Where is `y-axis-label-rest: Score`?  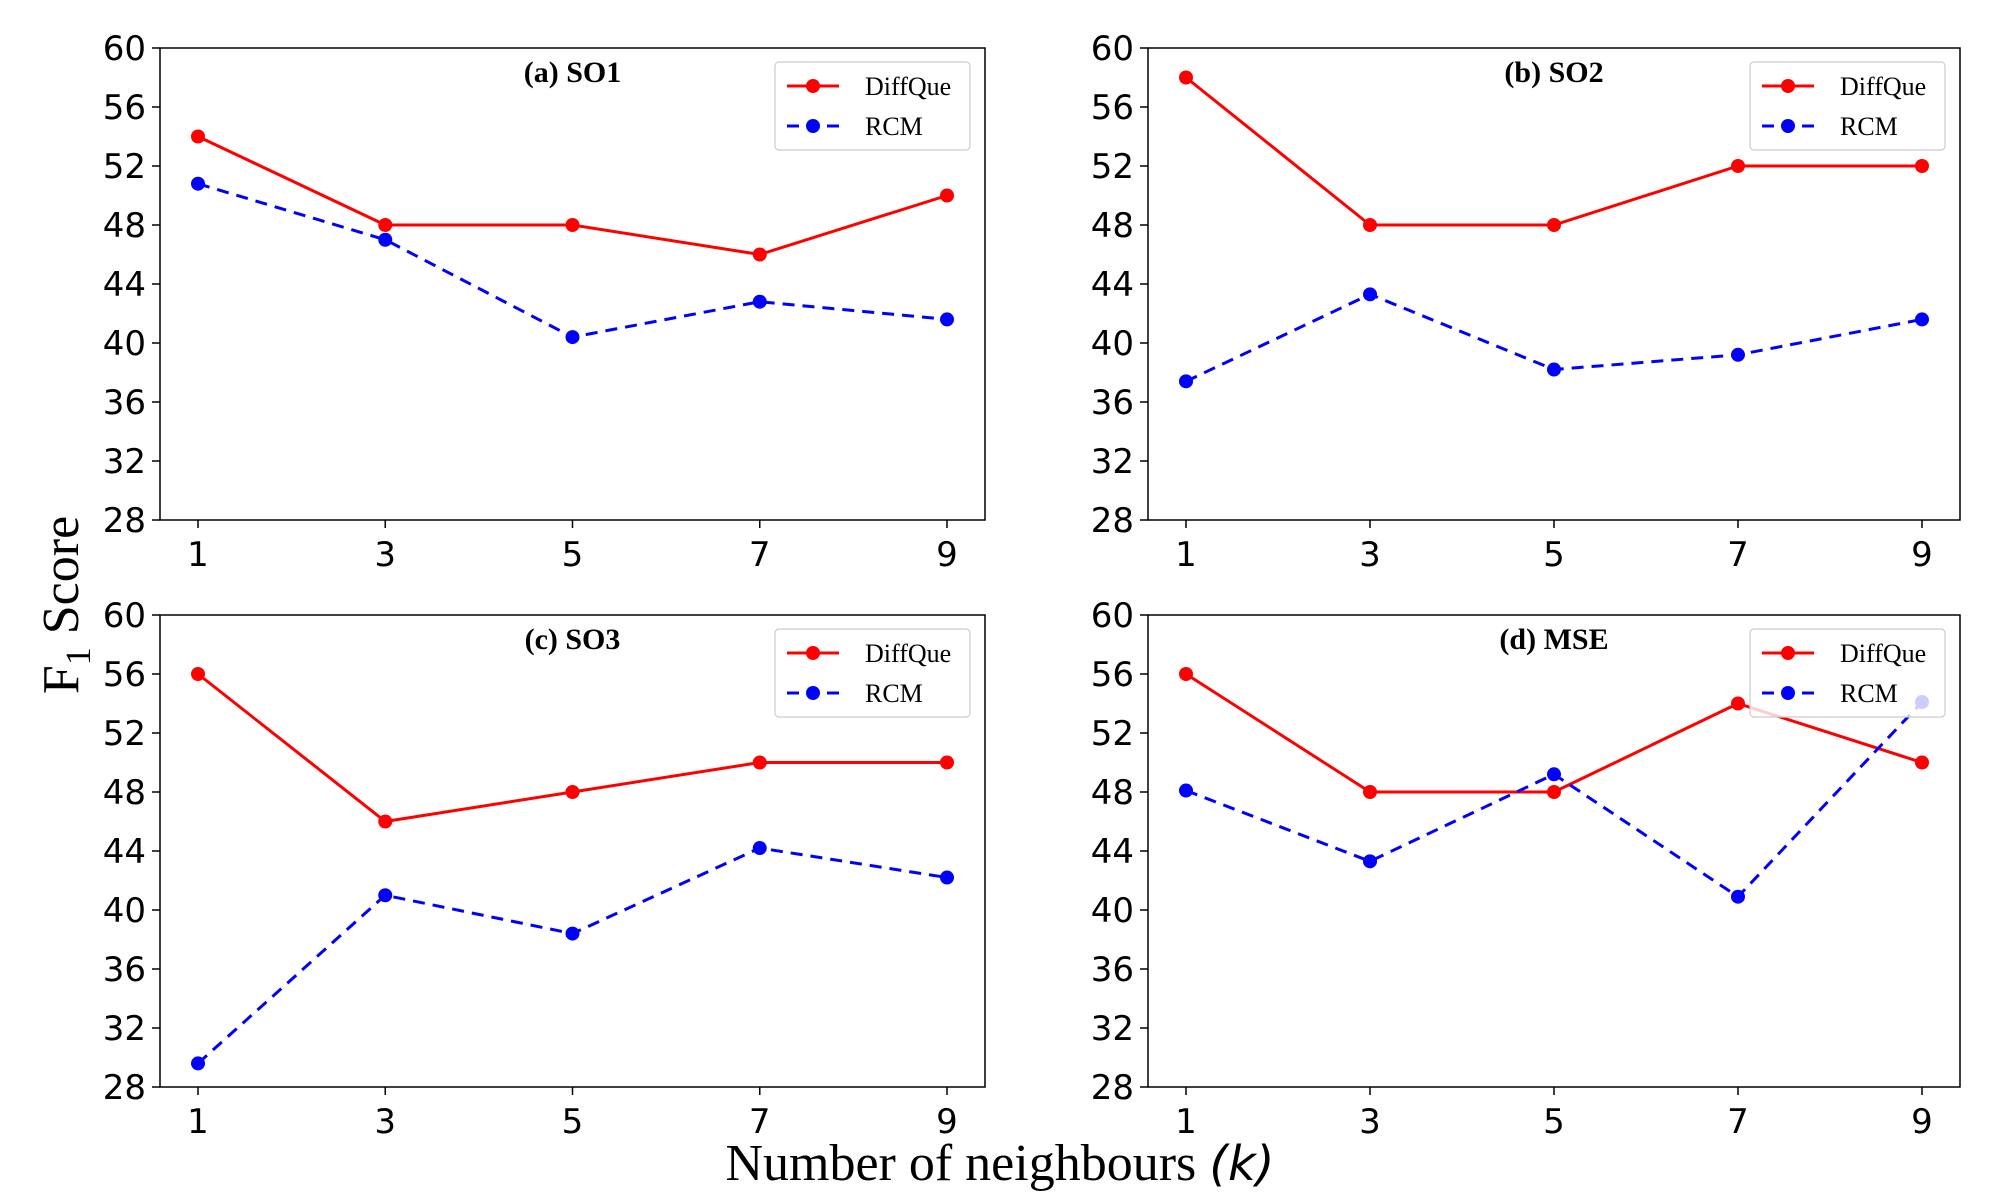 y-axis-label-rest: Score is located at coordinates (61, 581).